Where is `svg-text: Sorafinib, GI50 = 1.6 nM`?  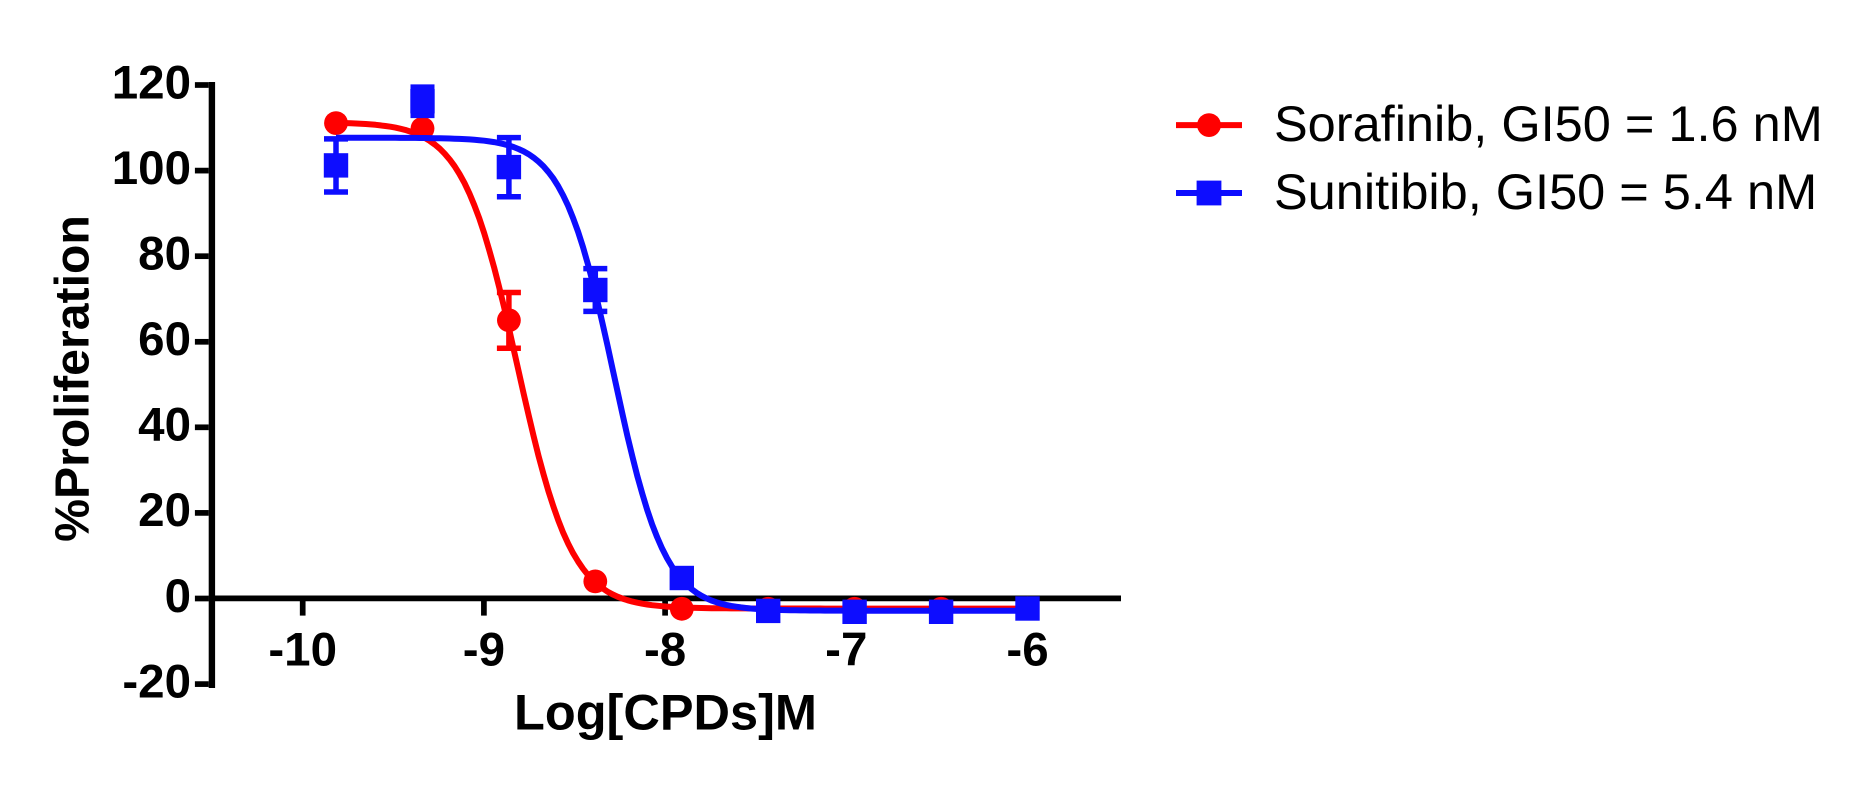
svg-text: Sorafinib, GI50 = 1.6 nM is located at coordinates (1548, 123).